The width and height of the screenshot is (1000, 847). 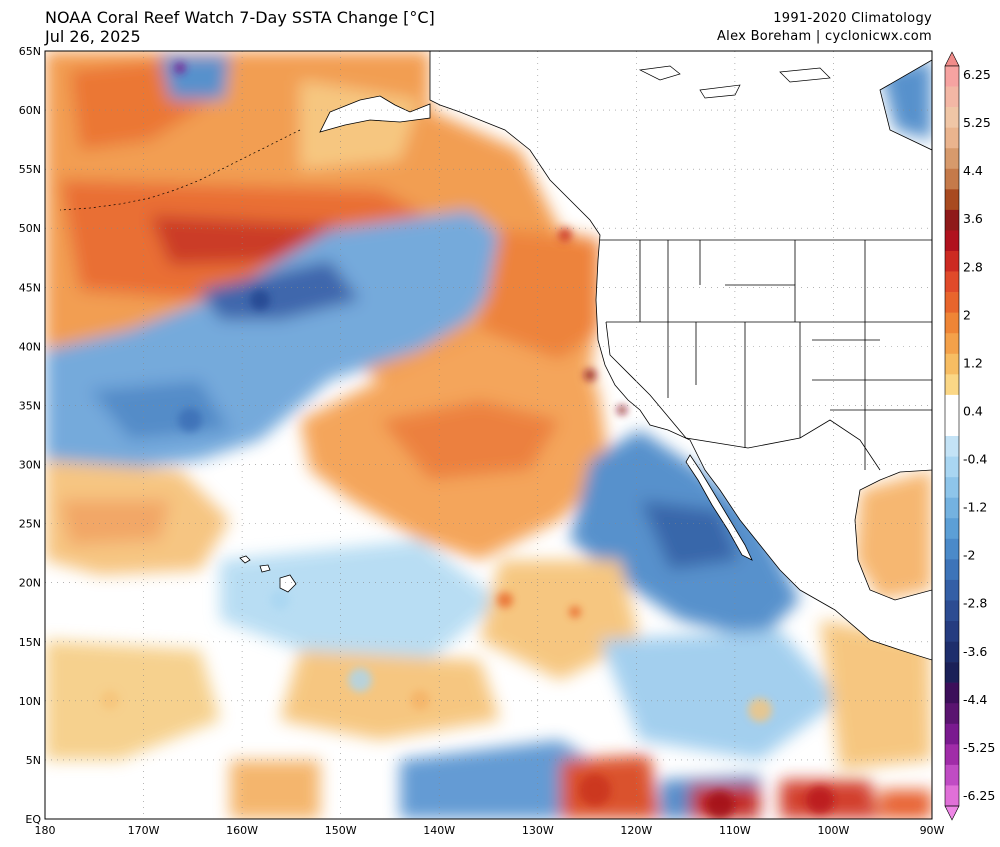 I want to click on lon-tick-label: 140W, so click(x=439, y=830).